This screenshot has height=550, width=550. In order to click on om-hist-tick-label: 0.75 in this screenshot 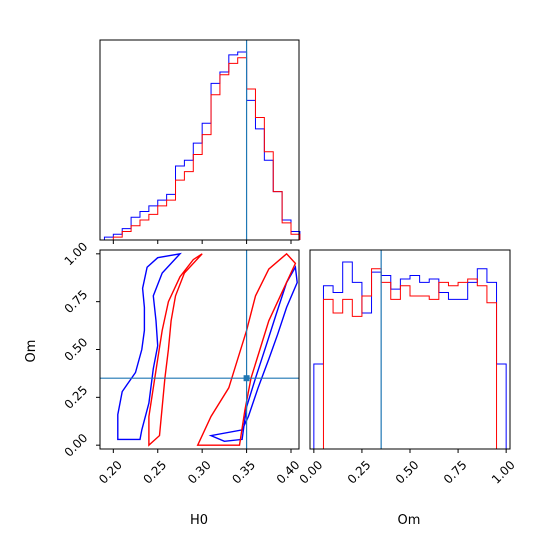, I will do `click(455, 472)`.